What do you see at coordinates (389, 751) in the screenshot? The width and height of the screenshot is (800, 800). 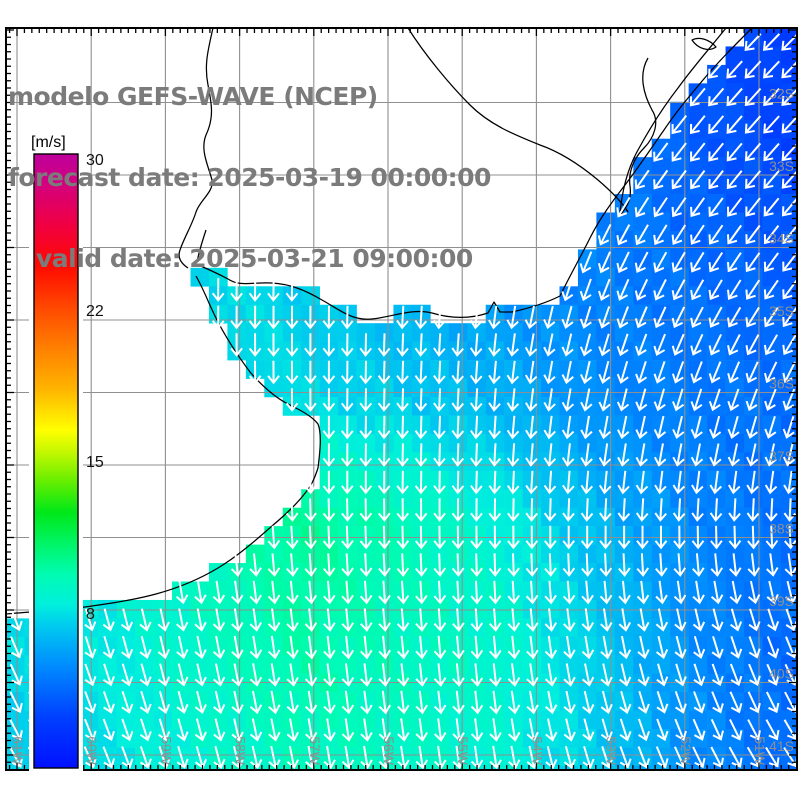 I see `lon-label-56W: 56W` at bounding box center [389, 751].